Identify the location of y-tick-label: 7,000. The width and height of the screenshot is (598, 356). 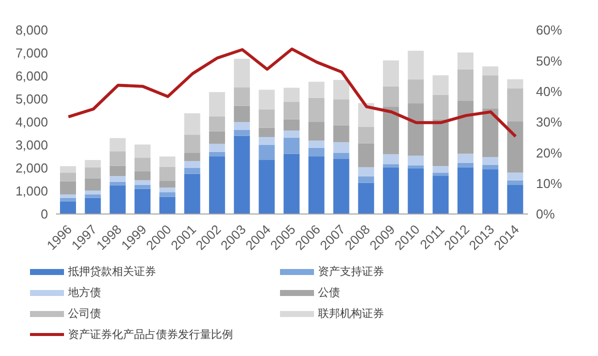
(31, 53).